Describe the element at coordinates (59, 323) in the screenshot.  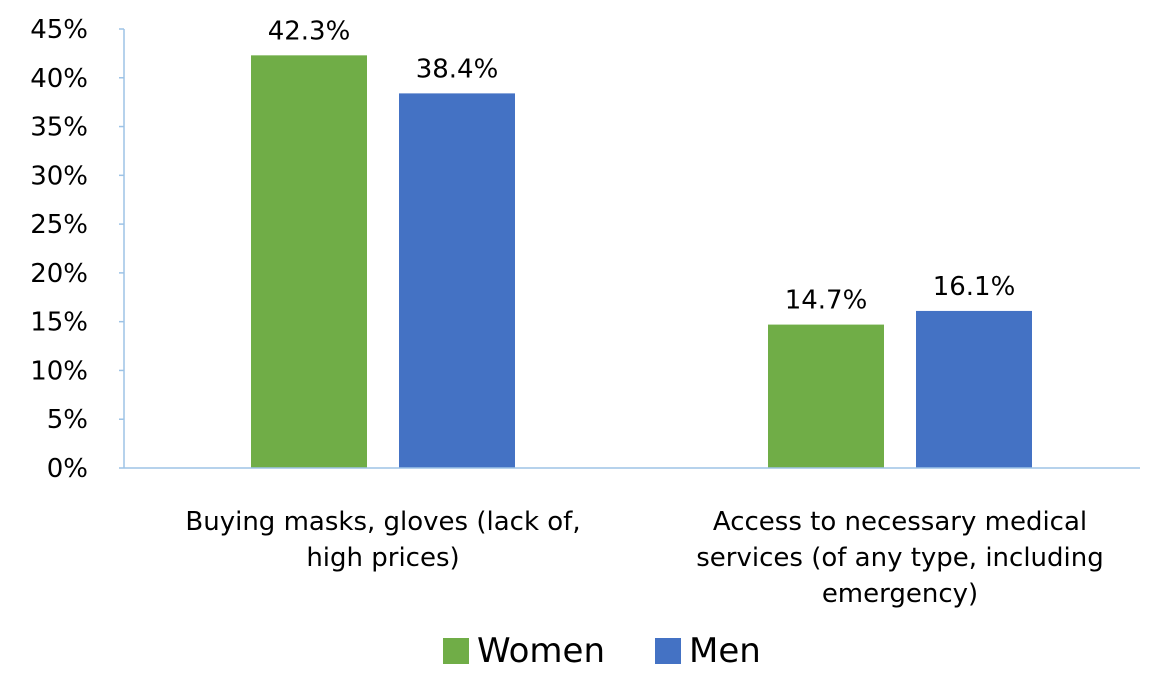
I see `y-tick-label: 15%` at that location.